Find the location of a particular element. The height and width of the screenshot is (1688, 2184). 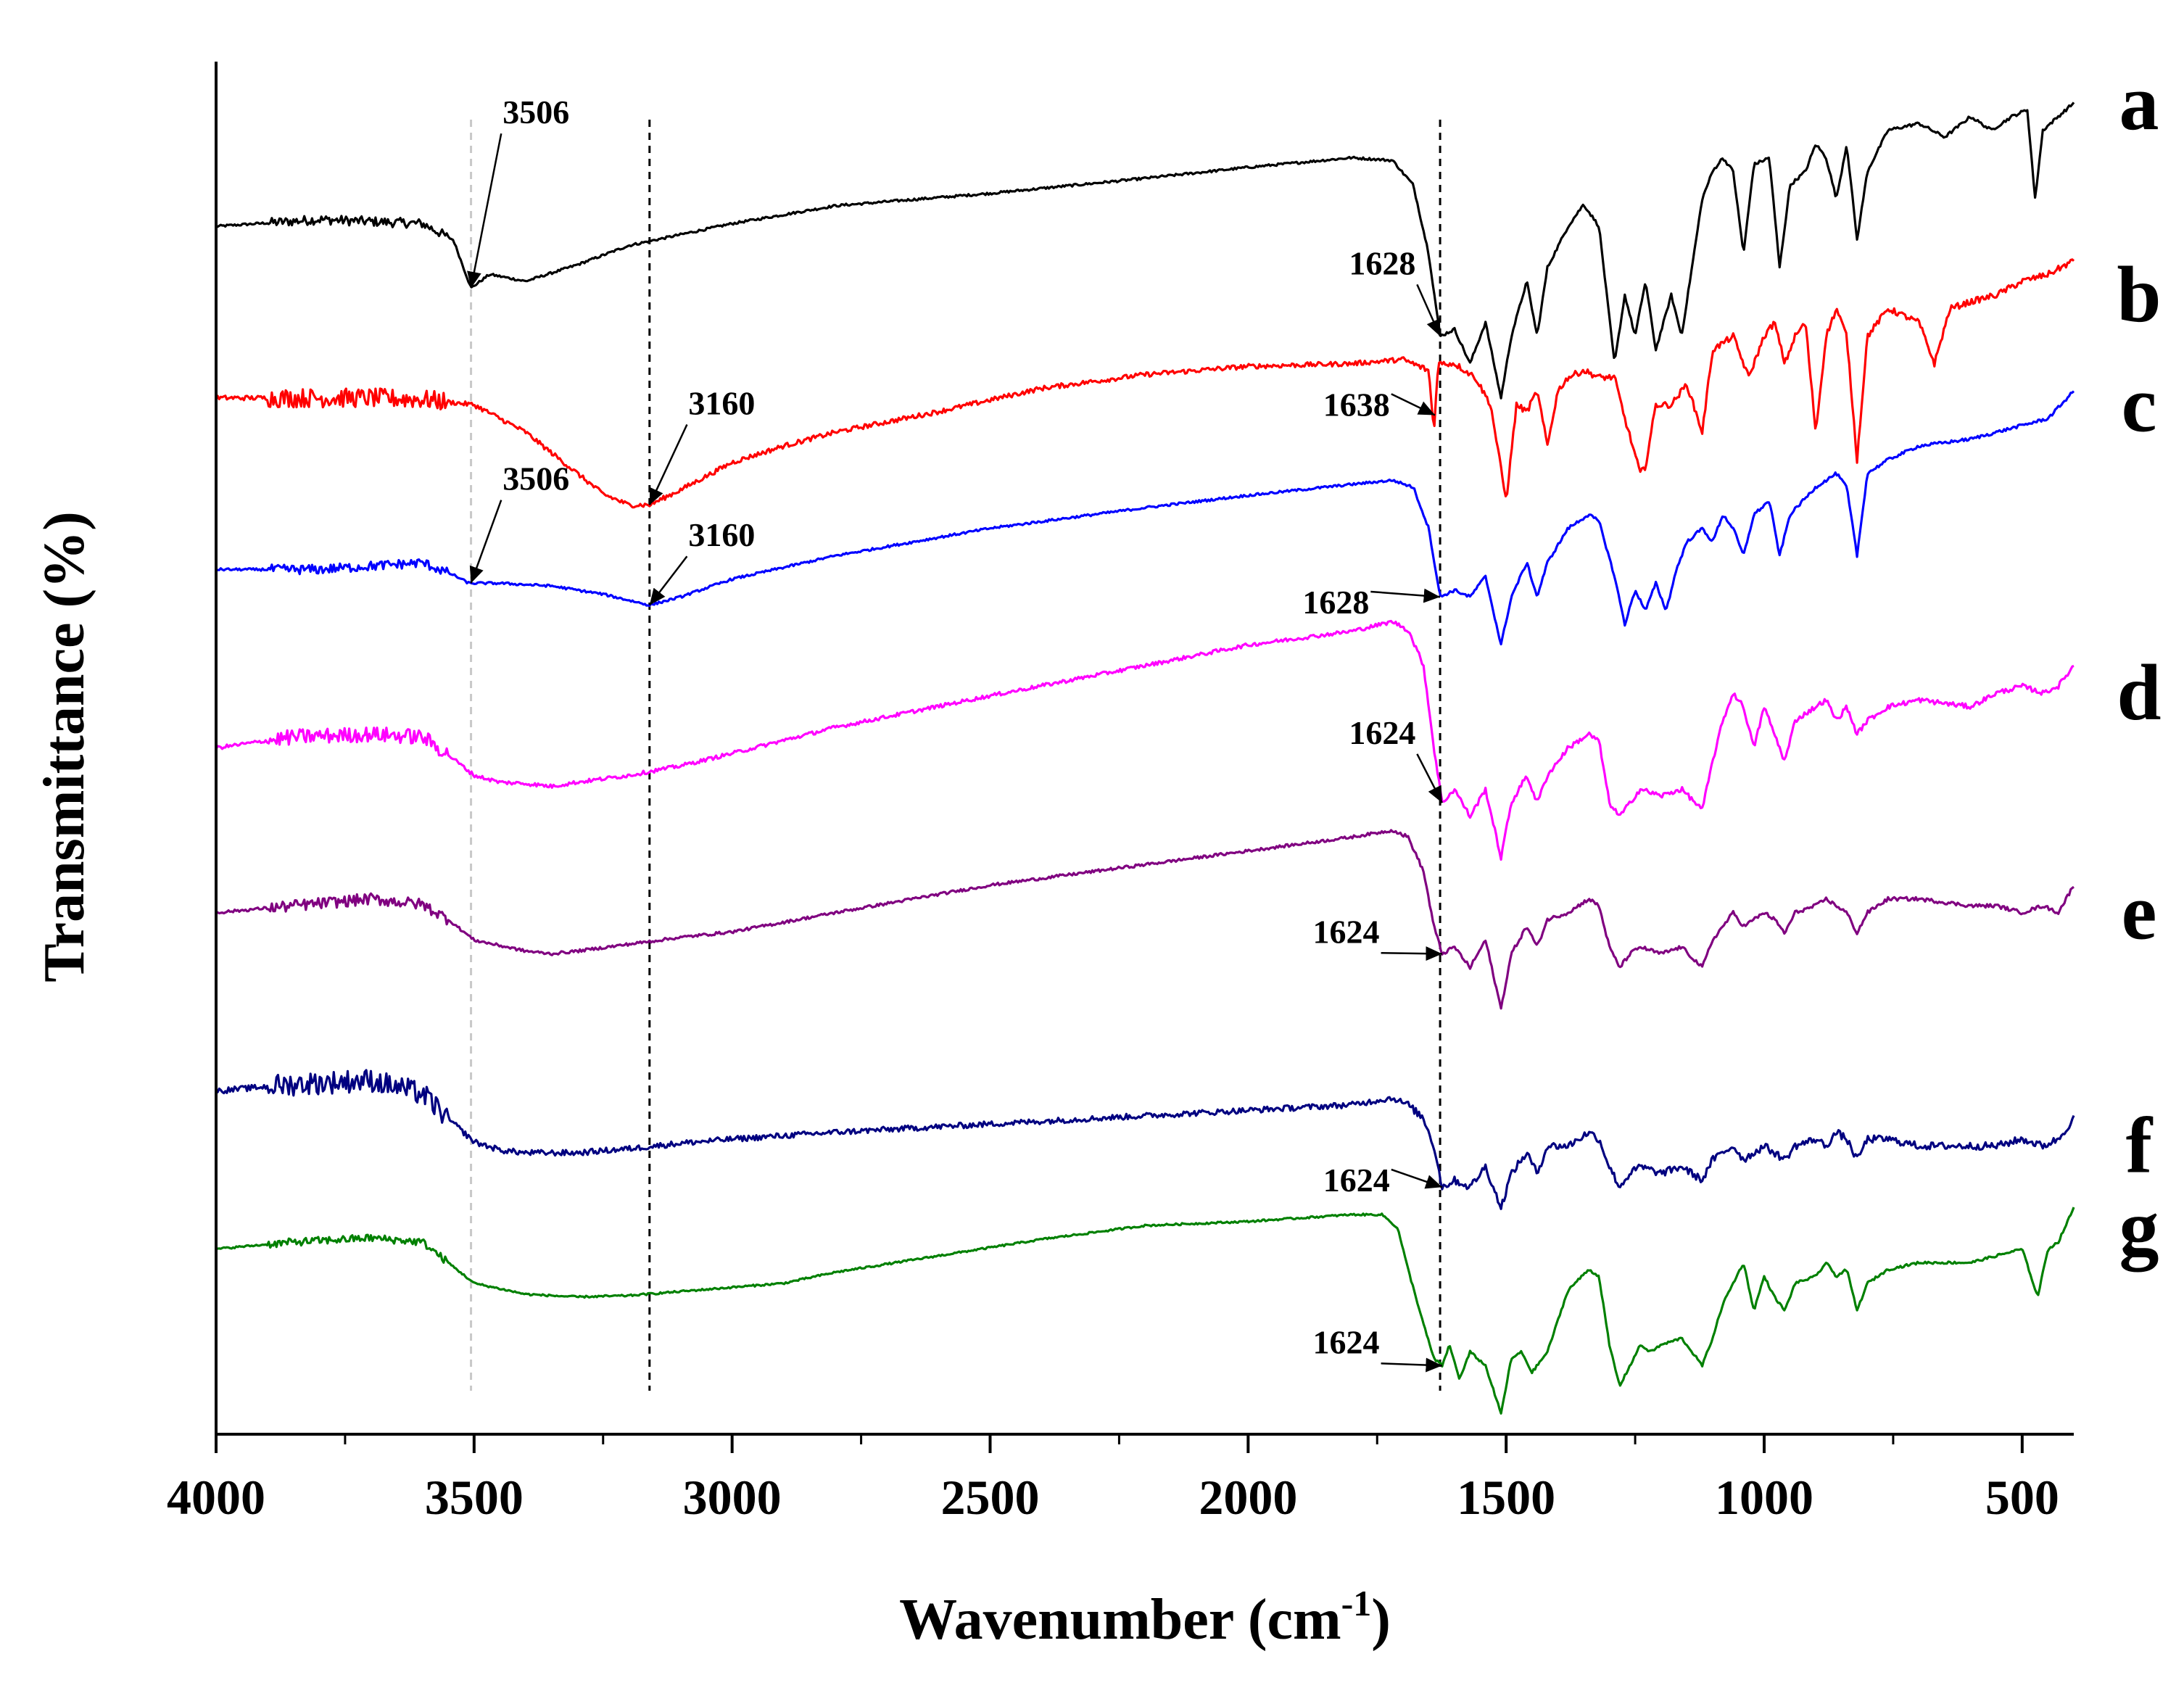

x-tick-label-3000: 3000 is located at coordinates (732, 1497).